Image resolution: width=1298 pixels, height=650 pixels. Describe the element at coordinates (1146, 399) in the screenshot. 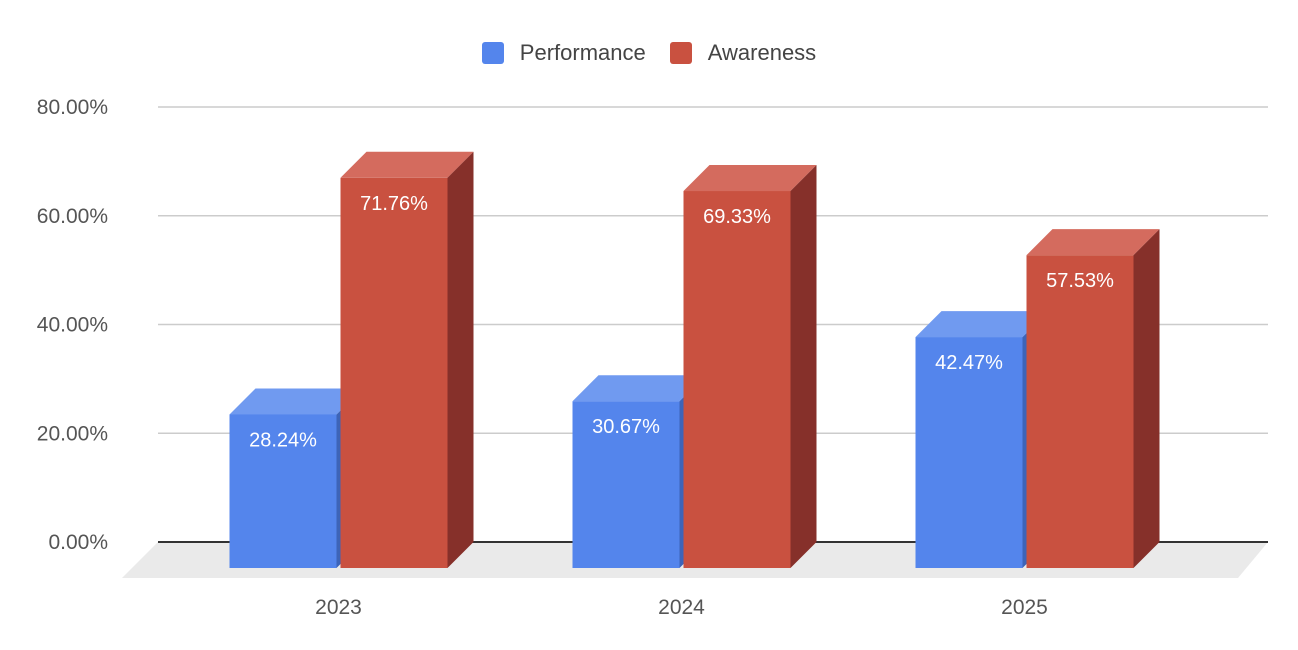

I see `bar-side-awareness-2025` at that location.